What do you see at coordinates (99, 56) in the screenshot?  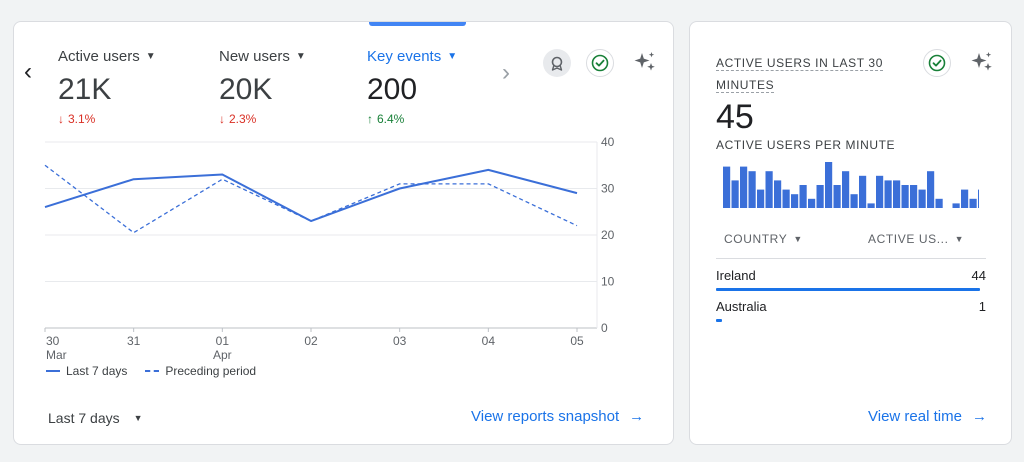 I see `metric-label: Active users` at bounding box center [99, 56].